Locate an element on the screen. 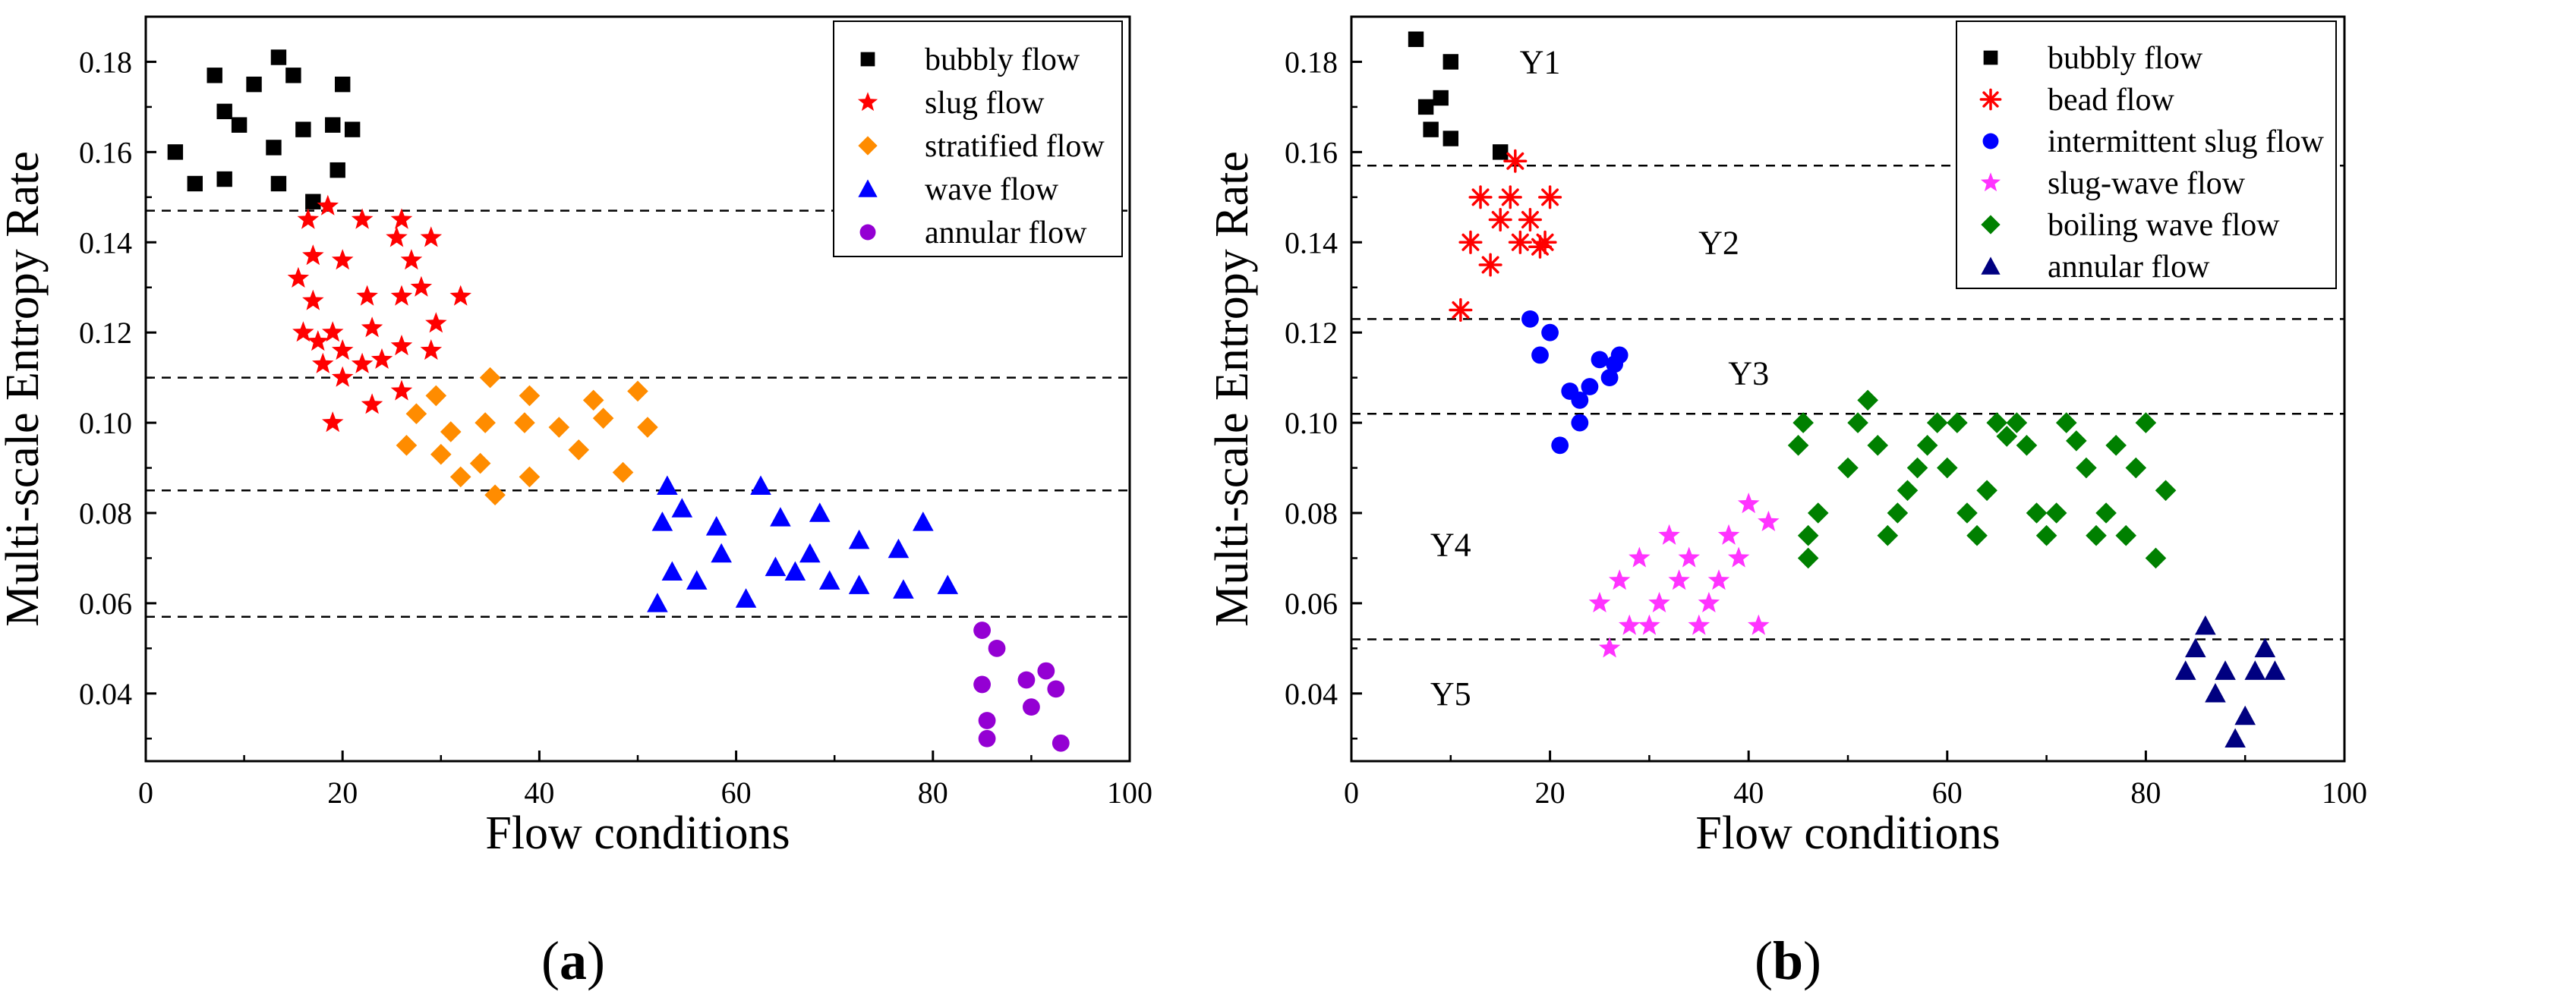 The width and height of the screenshot is (2576, 1004). y-axis: 0.04 0.06 0.08 0.10 0.12 0.14 0.16 0.18 is located at coordinates (117, 392).